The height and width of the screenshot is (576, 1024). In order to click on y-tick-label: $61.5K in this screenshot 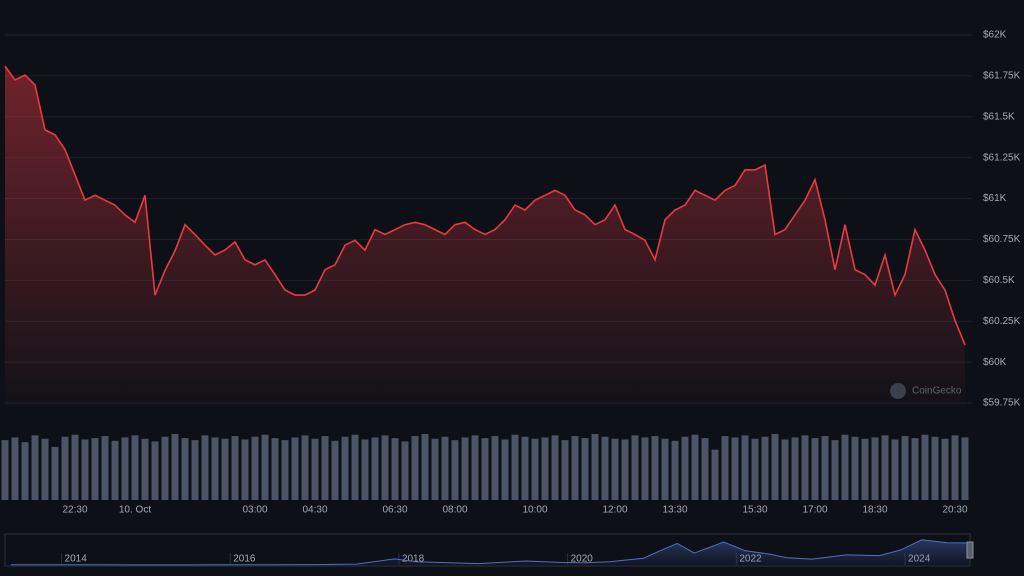, I will do `click(999, 116)`.